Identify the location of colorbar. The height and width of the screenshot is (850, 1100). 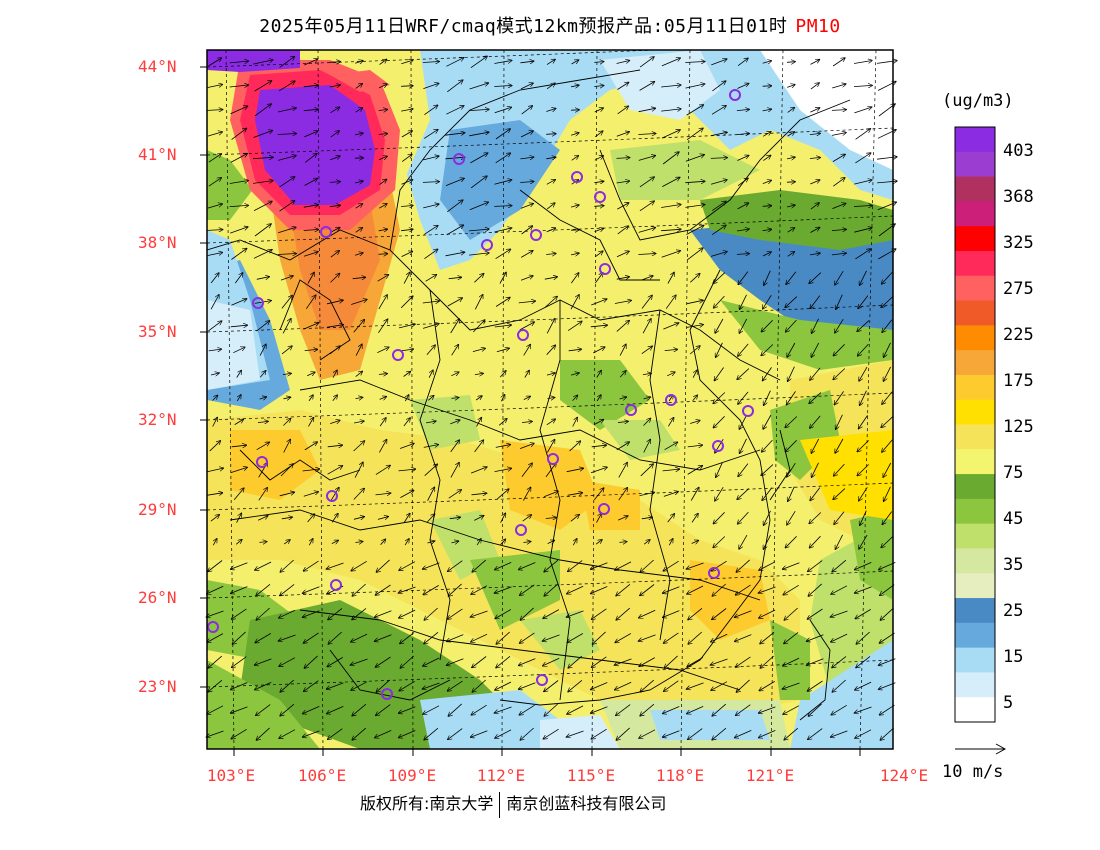
(975, 424).